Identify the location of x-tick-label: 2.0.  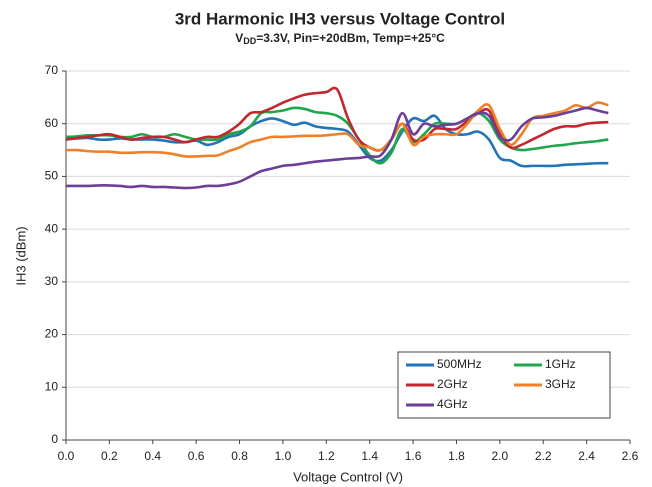
(500, 456).